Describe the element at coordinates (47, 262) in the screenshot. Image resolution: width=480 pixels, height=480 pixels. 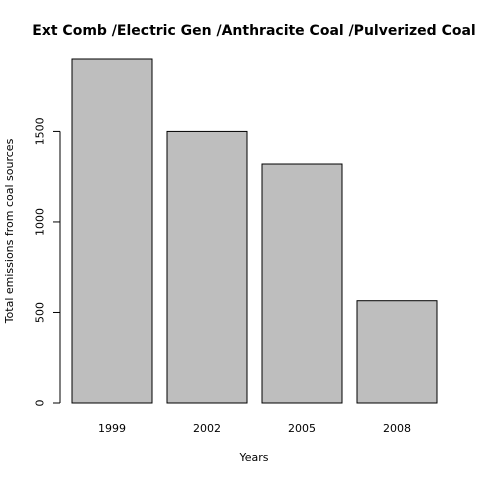
I see `y-axis: 0 500 1000 1500` at that location.